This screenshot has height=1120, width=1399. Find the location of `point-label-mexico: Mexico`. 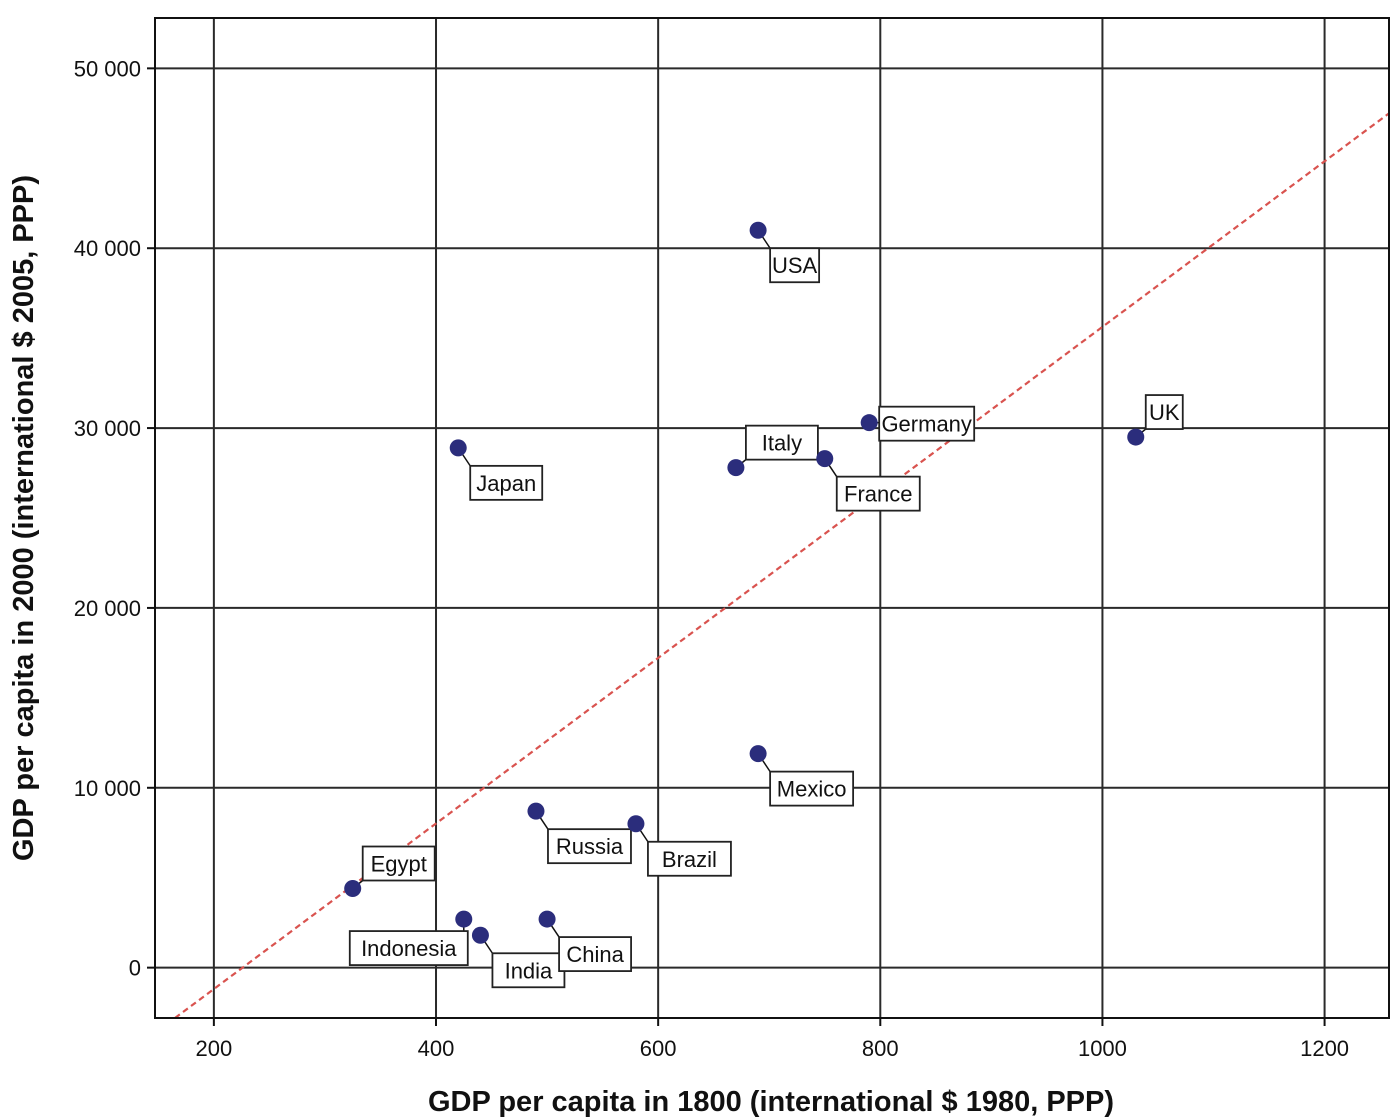

point-label-mexico: Mexico is located at coordinates (806, 780).